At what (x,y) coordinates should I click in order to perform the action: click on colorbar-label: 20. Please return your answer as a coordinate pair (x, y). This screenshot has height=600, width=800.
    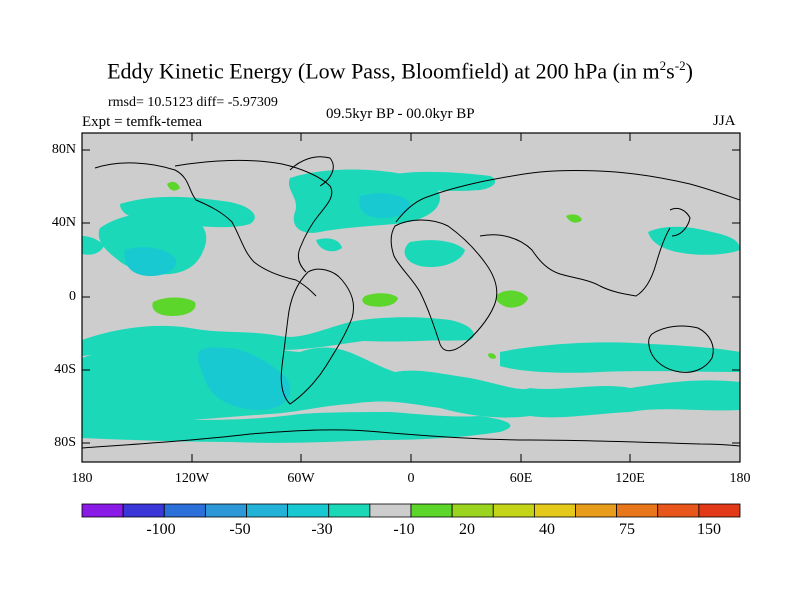
    Looking at the image, I should click on (467, 529).